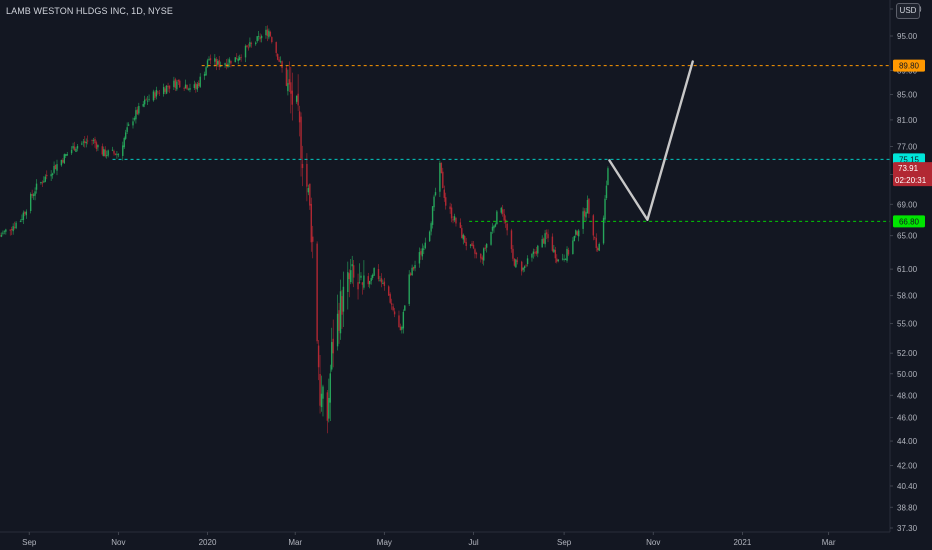 The height and width of the screenshot is (550, 932). Describe the element at coordinates (908, 11) in the screenshot. I see `currency-badge: USD` at that location.